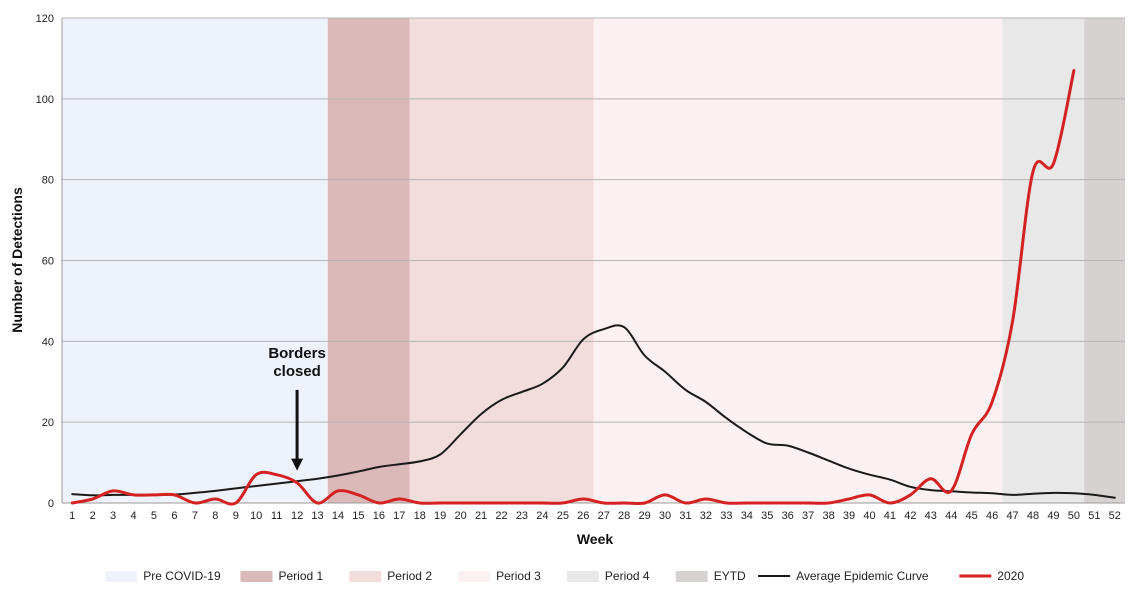 This screenshot has height=590, width=1129. What do you see at coordinates (48, 423) in the screenshot?
I see `y-tick-label: 20` at bounding box center [48, 423].